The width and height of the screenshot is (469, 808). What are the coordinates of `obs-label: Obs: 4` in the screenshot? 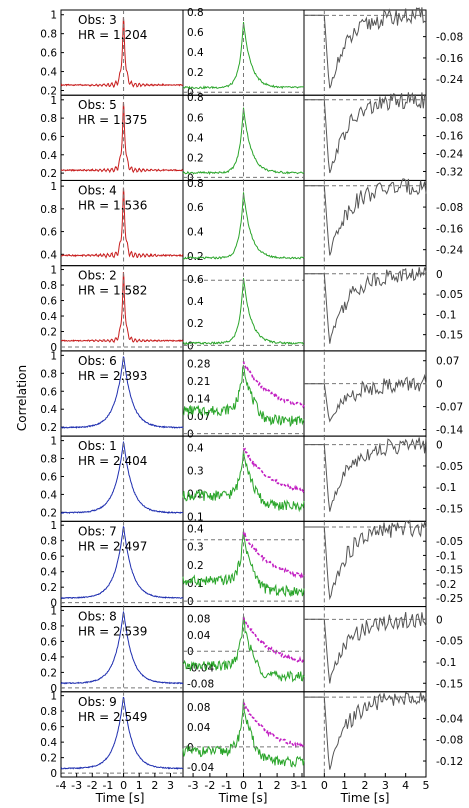 It's located at (97, 190).